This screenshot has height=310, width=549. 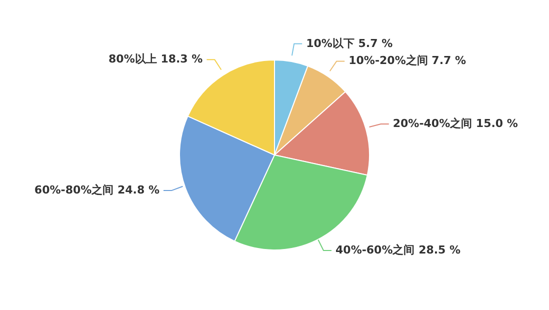 I want to click on slice-label: 10%以下 5.7 %, so click(x=349, y=43).